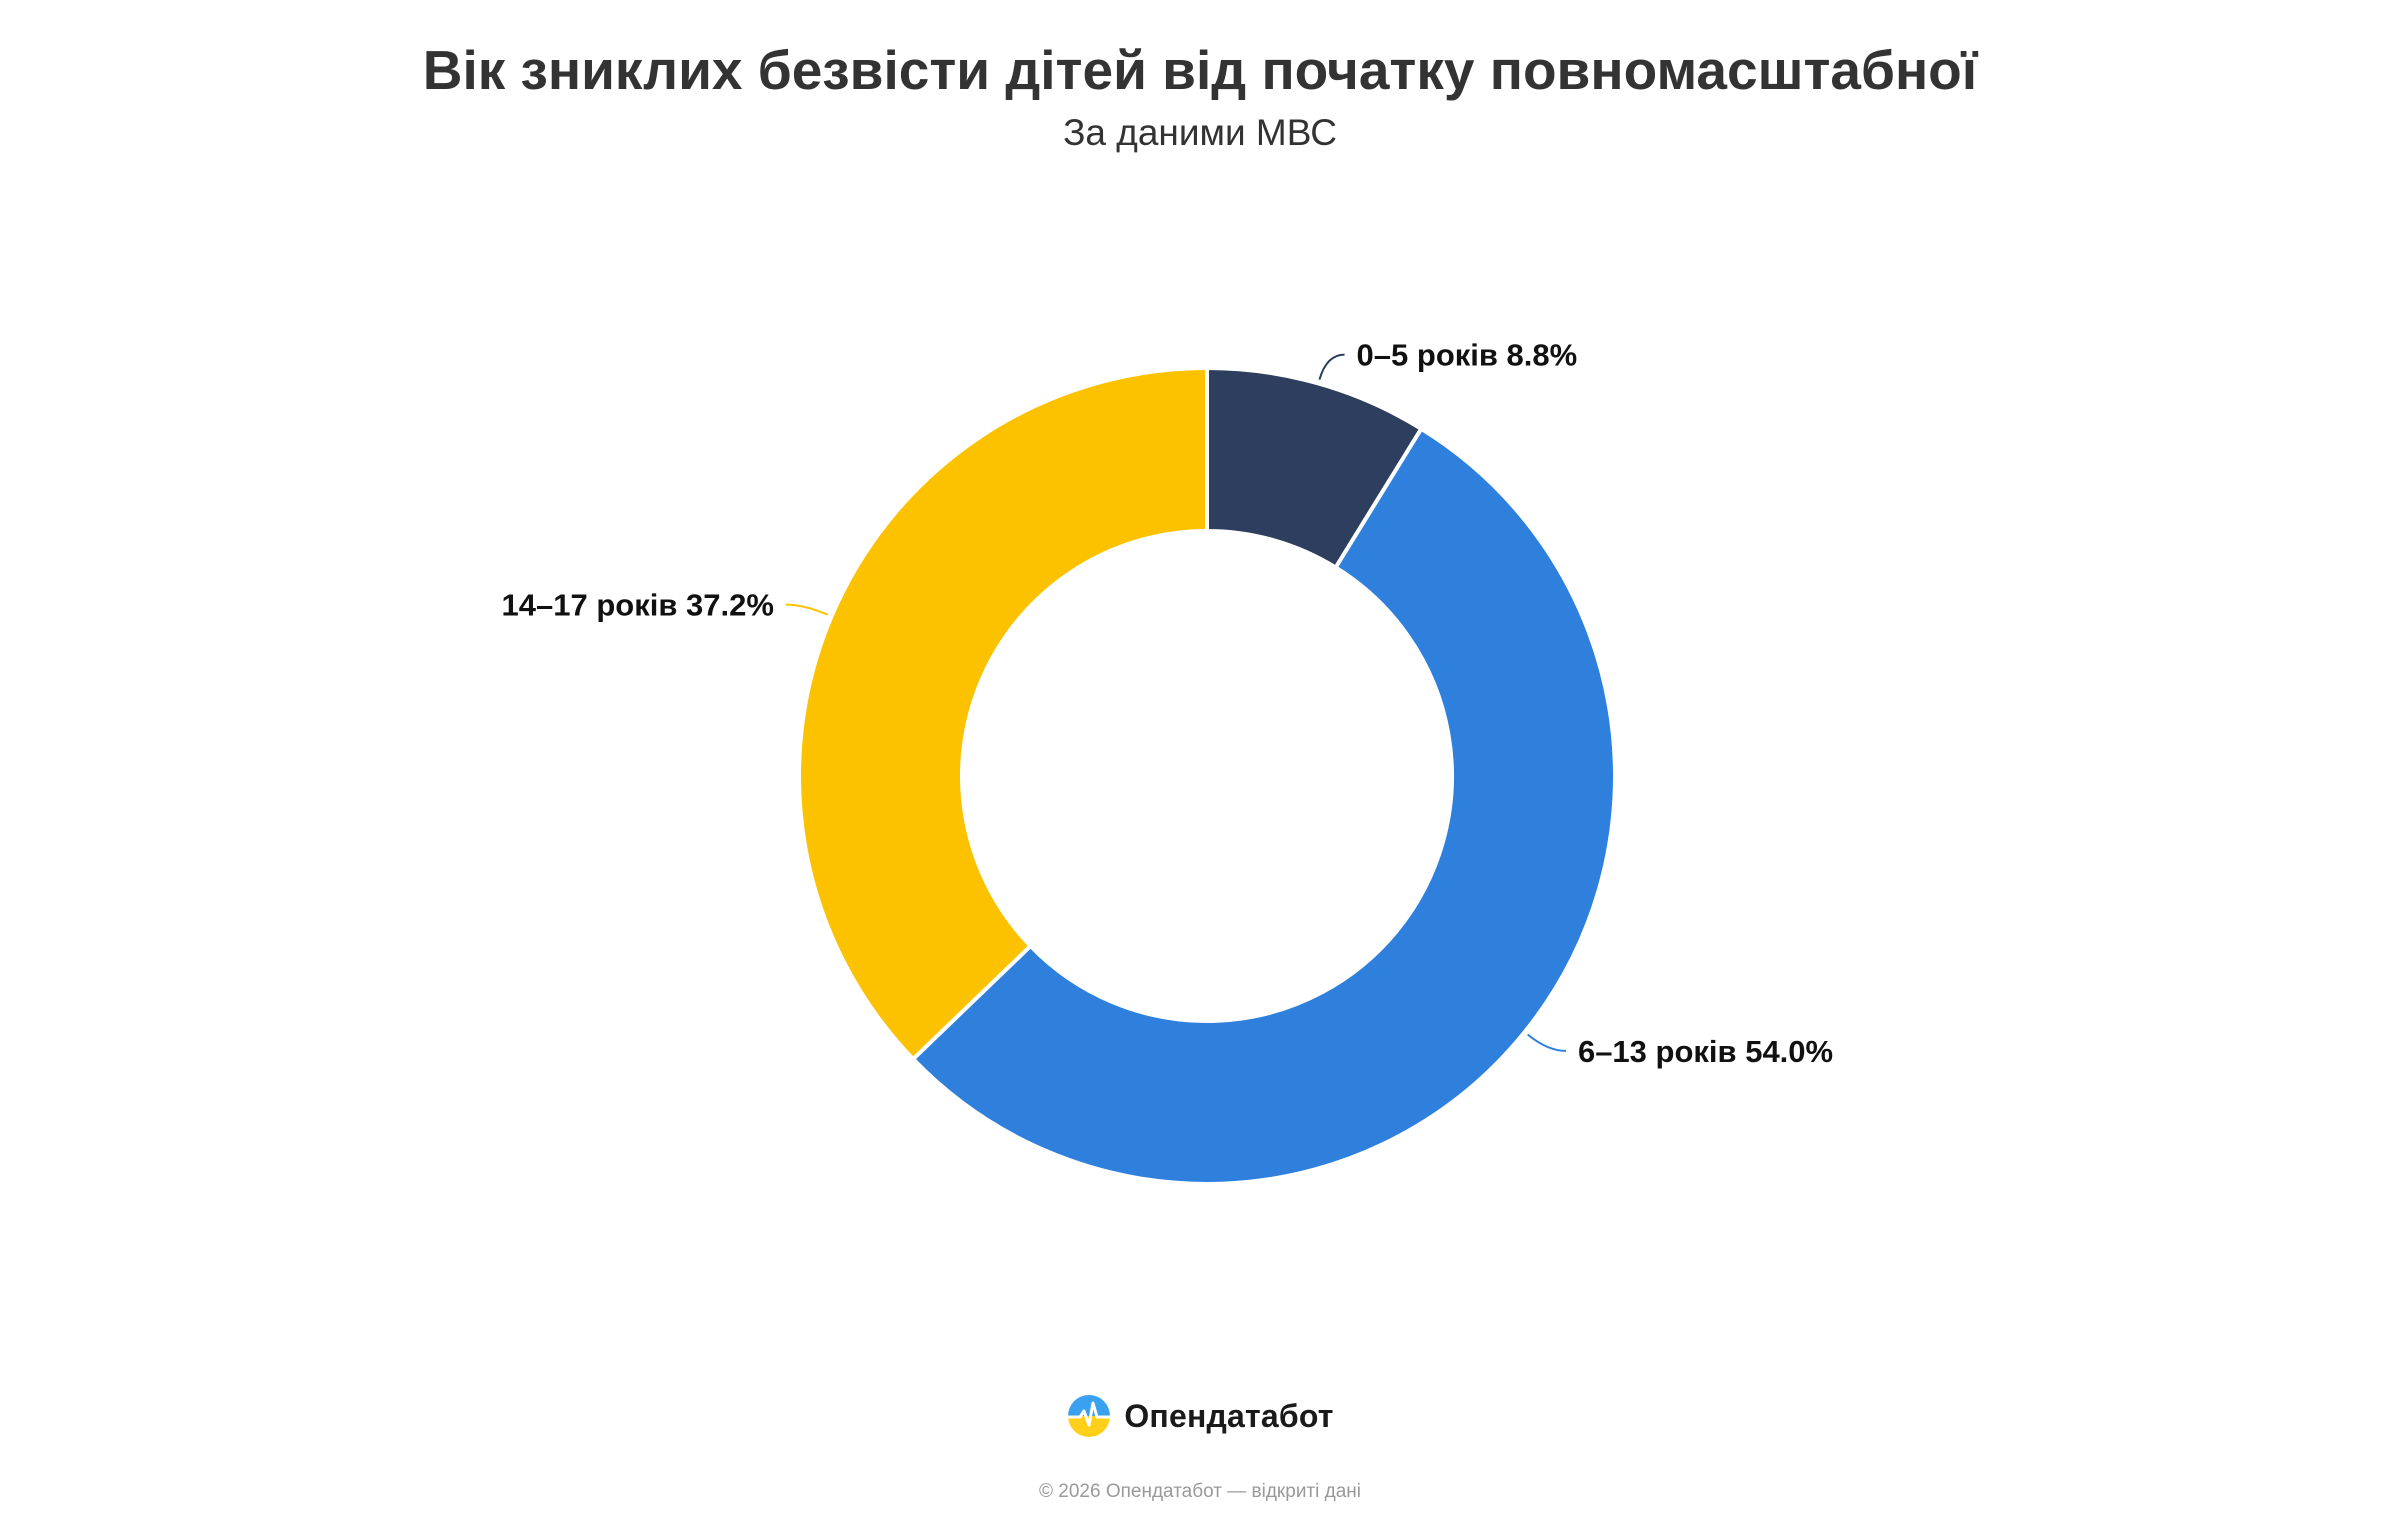 This screenshot has height=1520, width=2400. I want to click on brand-name: Опендатабот, so click(1229, 1415).